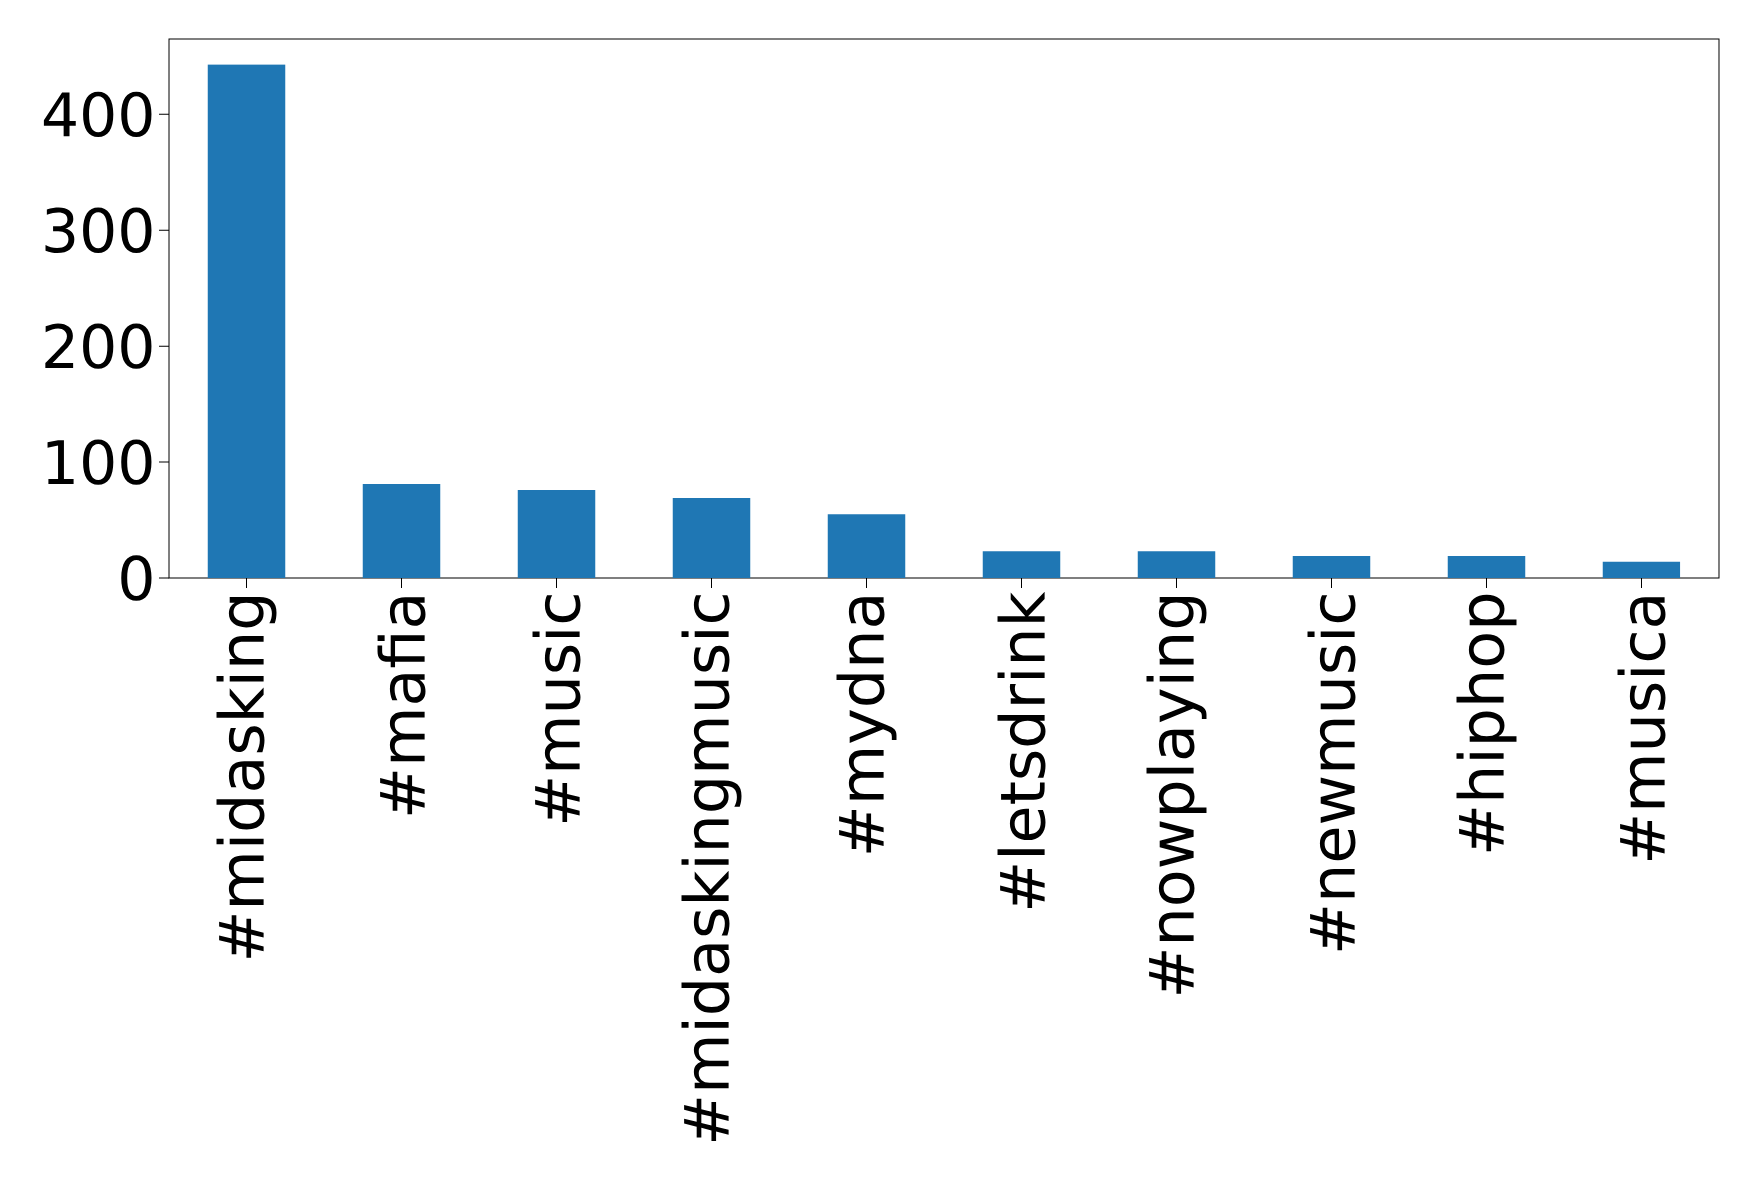  What do you see at coordinates (1021, 749) in the screenshot?
I see `x-tick-label: #letsdrink` at bounding box center [1021, 749].